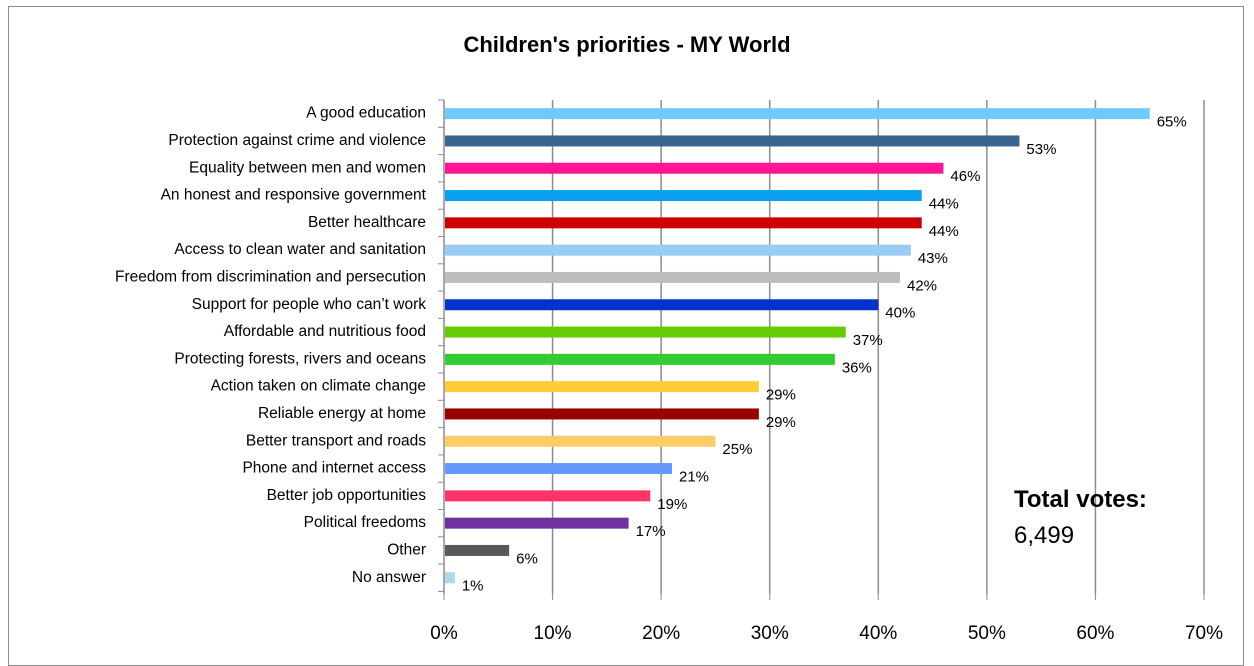 This screenshot has width=1254, height=666. Describe the element at coordinates (300, 358) in the screenshot. I see `category-label: Protecting forests, rivers and oceans` at that location.